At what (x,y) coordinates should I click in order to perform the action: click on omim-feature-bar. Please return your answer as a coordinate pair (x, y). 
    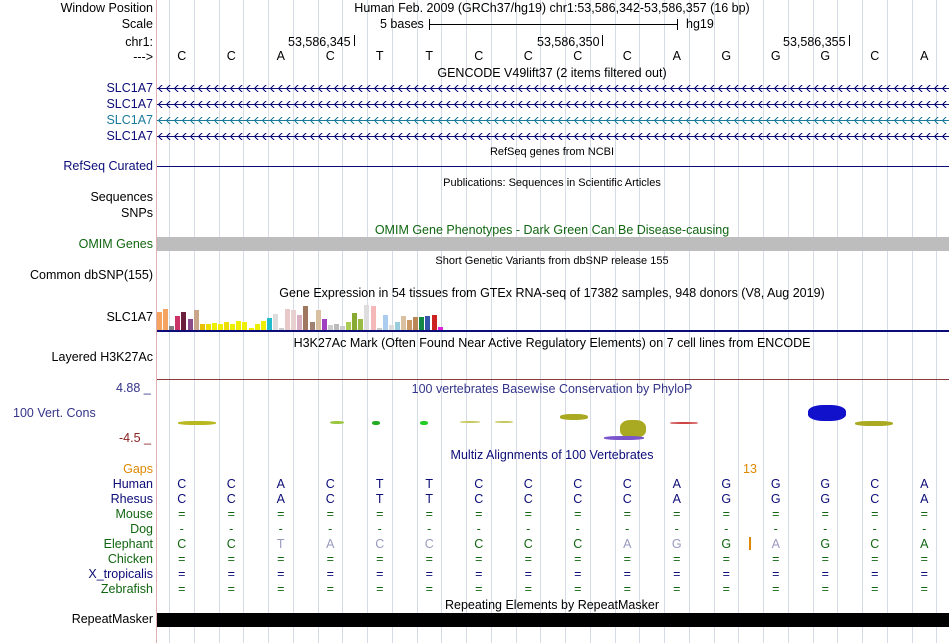
    Looking at the image, I should click on (553, 244).